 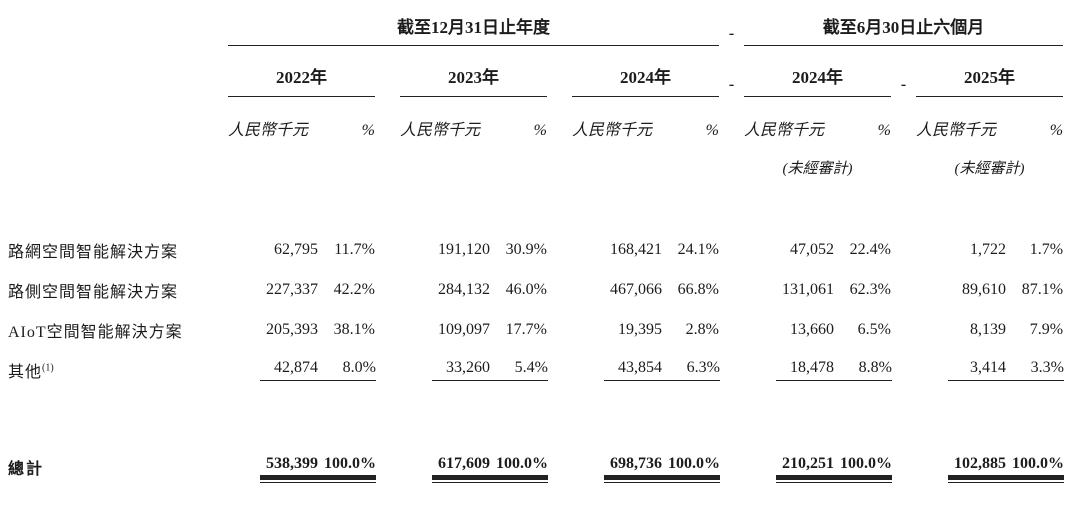 What do you see at coordinates (1046, 249) in the screenshot?
I see `cell-percent: 1.7%` at bounding box center [1046, 249].